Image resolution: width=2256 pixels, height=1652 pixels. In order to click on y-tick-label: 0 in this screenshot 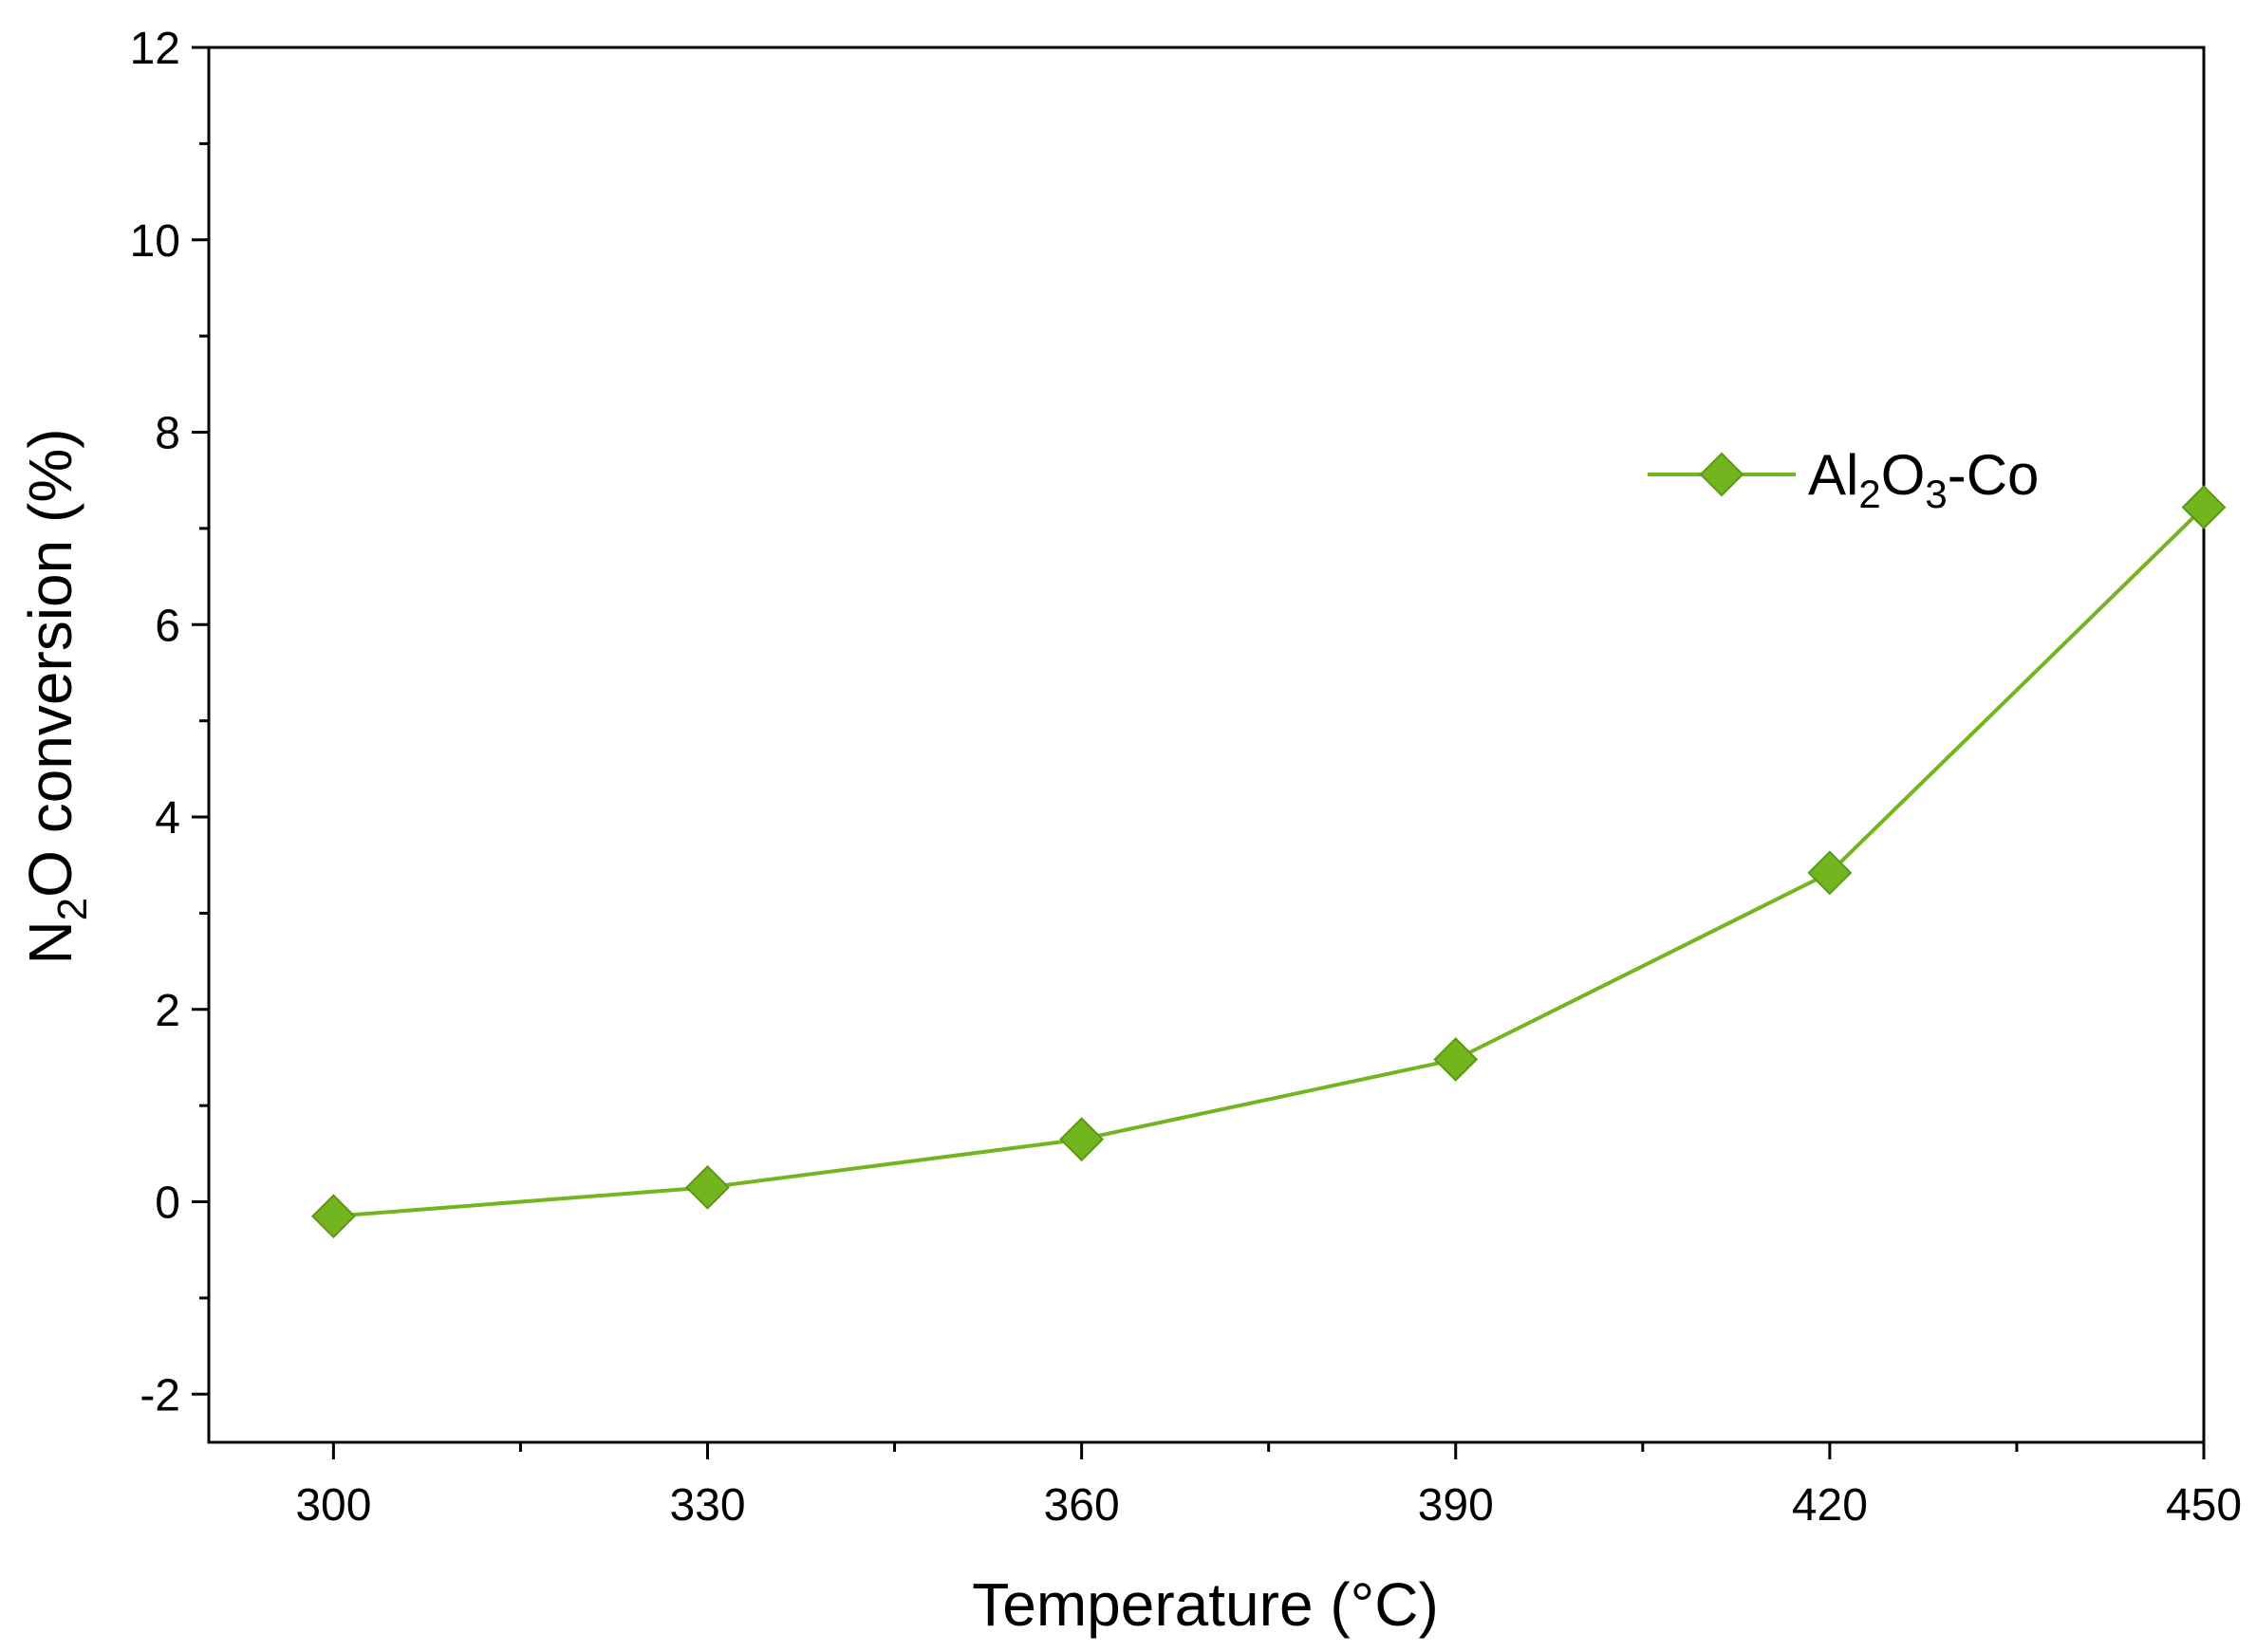, I will do `click(167, 1204)`.